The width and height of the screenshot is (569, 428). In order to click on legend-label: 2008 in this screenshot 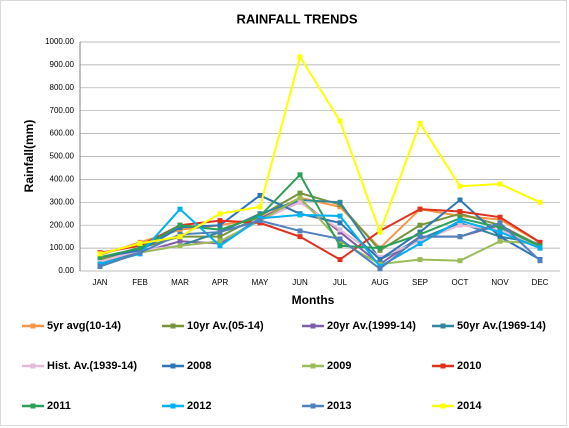, I will do `click(199, 366)`.